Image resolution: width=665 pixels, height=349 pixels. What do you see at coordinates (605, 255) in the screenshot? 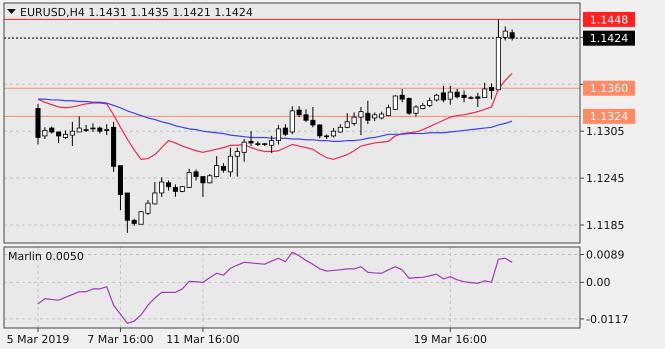
I see `y-tick-label: 0.0089` at bounding box center [605, 255].